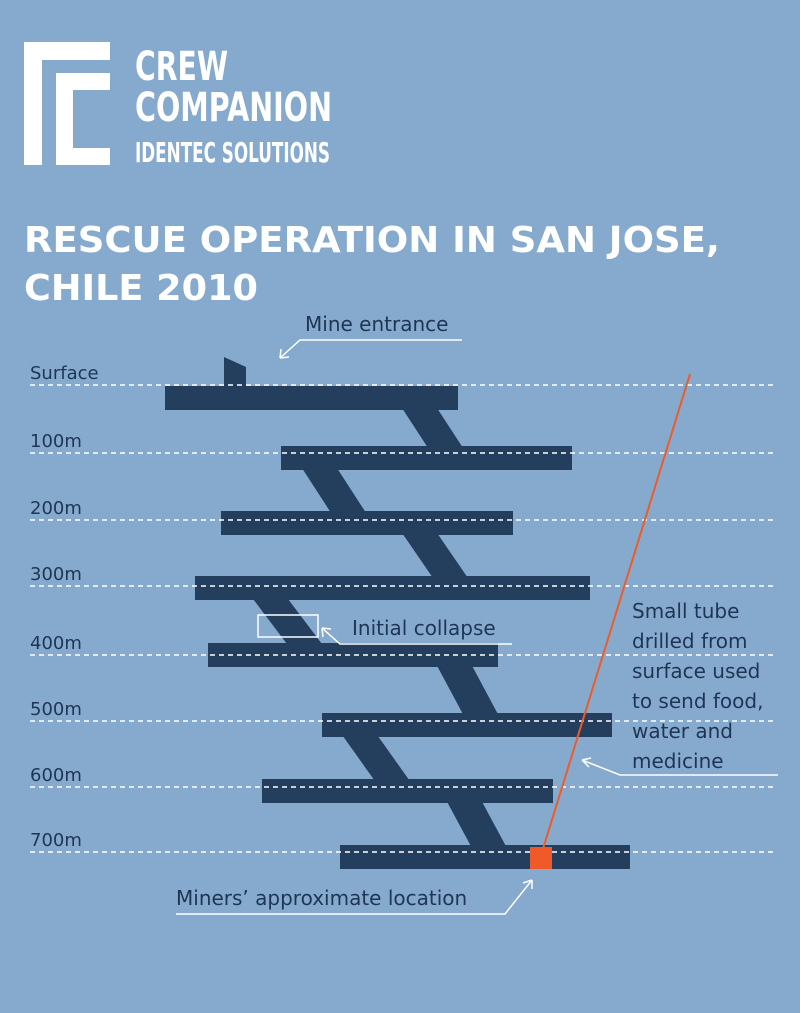  Describe the element at coordinates (696, 671) in the screenshot. I see `tube-note-line: surface used` at that location.